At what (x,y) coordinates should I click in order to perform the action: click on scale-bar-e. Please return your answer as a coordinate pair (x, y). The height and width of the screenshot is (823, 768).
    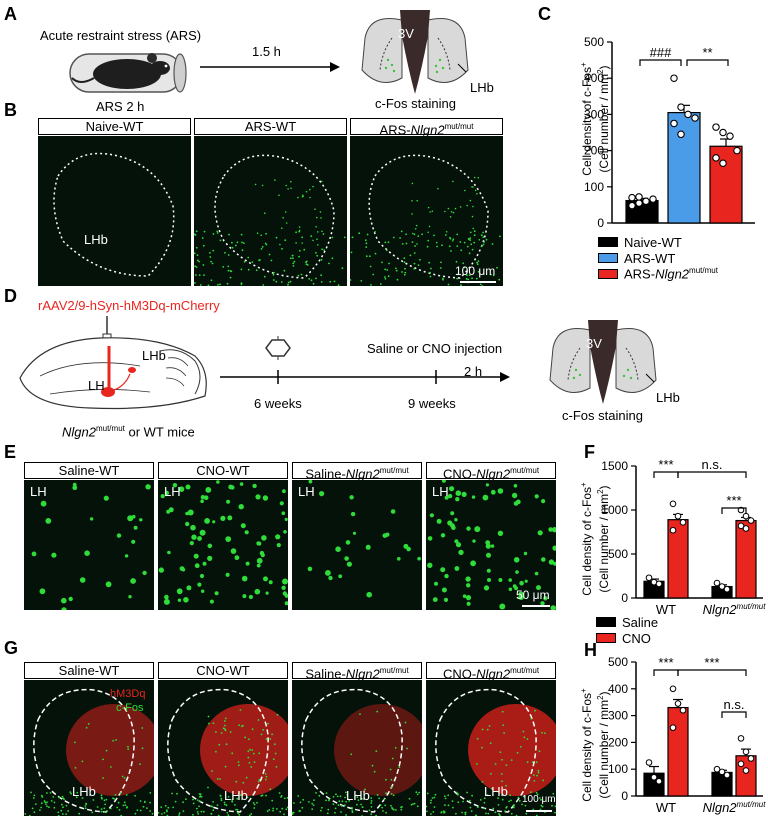
    Looking at the image, I should click on (536, 606).